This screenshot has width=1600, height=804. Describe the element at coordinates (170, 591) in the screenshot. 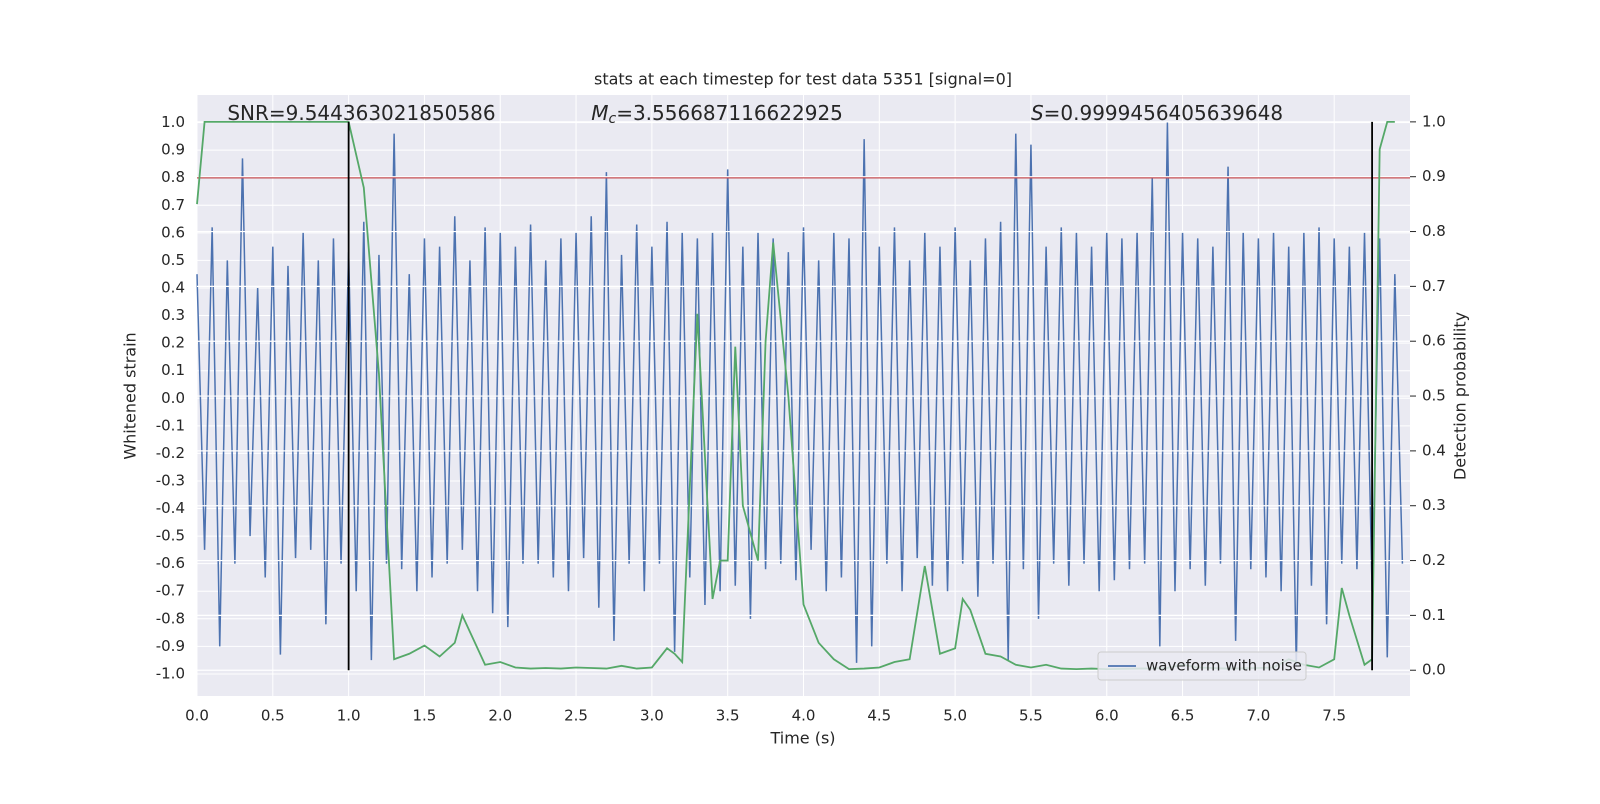

I see `y-tick-label: -0.7` at that location.